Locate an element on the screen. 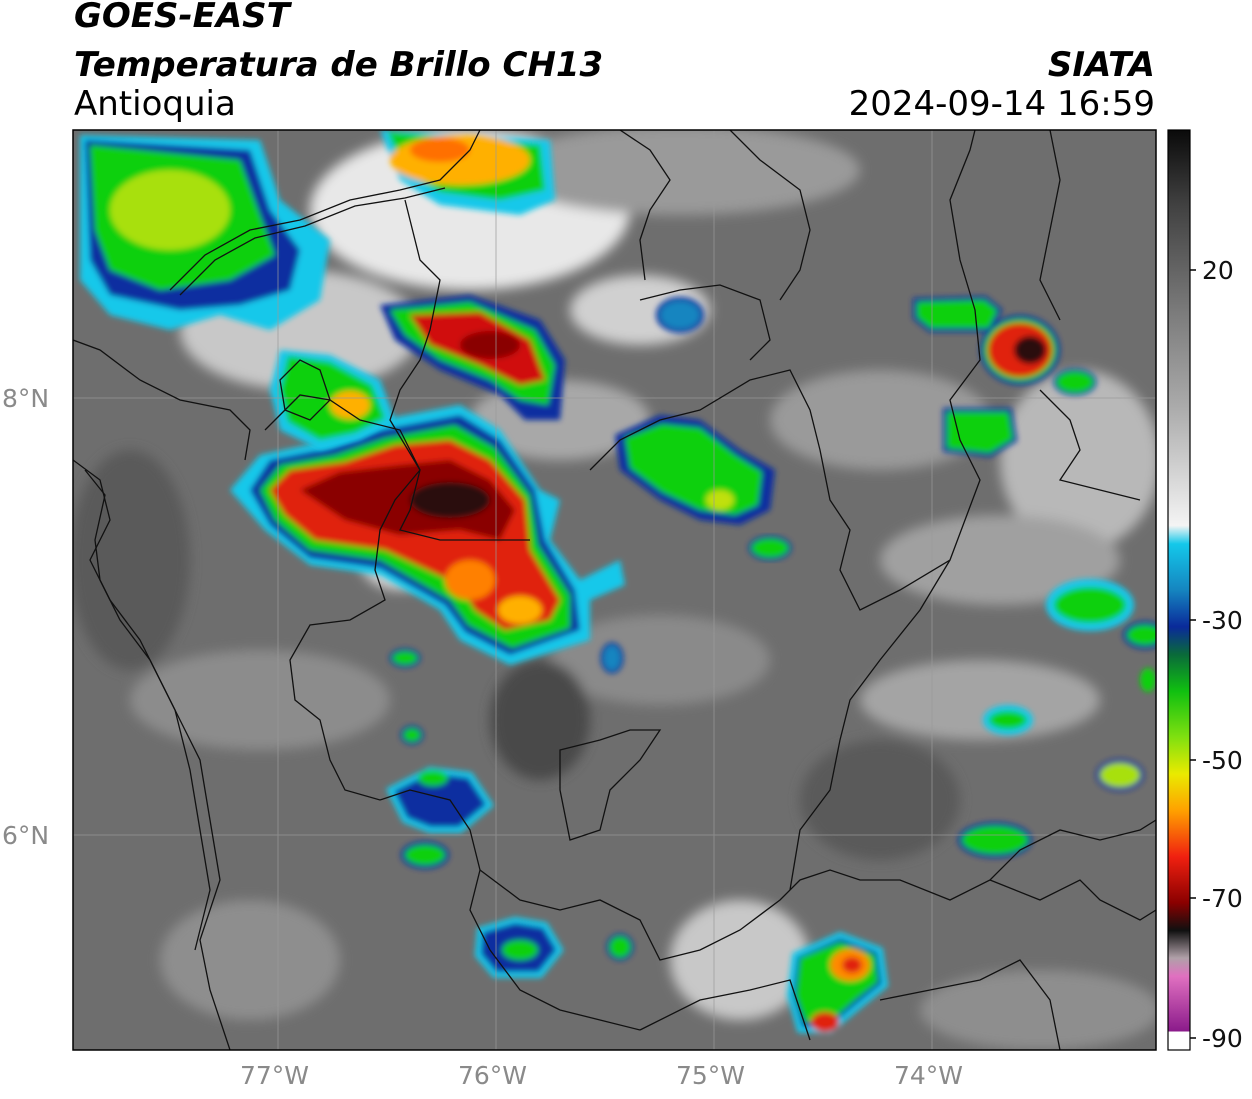 Image resolution: width=1252 pixels, height=1099 pixels. lat-label-6n: 6°N is located at coordinates (26, 835).